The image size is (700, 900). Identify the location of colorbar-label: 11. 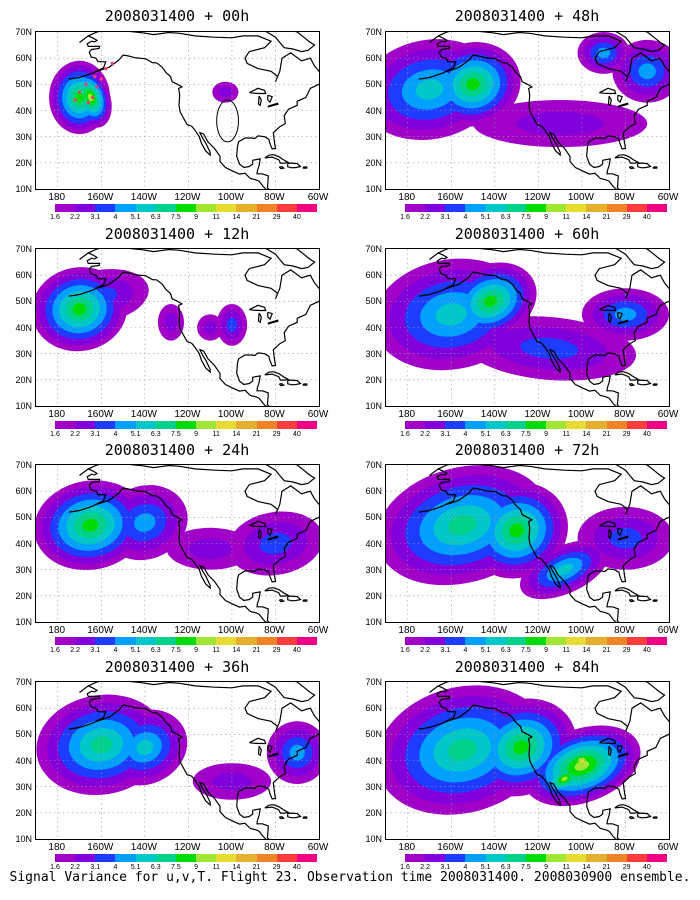
(566, 650).